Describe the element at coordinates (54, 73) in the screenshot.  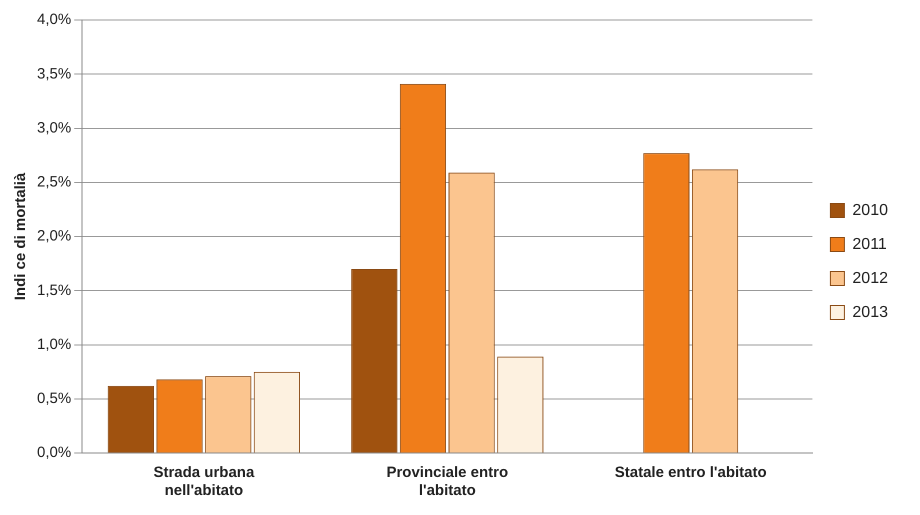
I see `y-tick-label: 3,5%` at that location.